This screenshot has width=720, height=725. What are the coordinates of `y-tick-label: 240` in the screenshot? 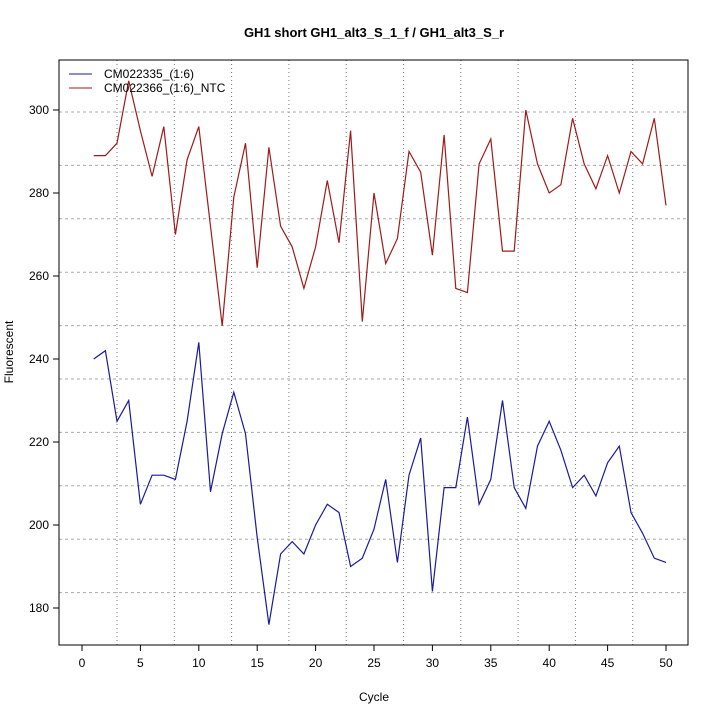 It's located at (39, 359).